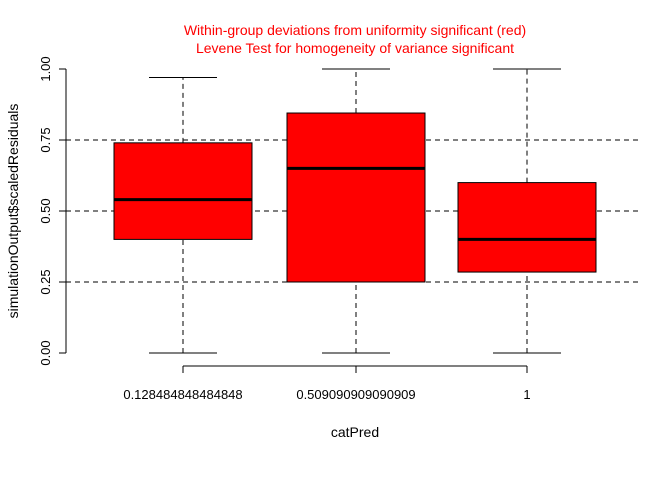 Image resolution: width=672 pixels, height=480 pixels. Describe the element at coordinates (355, 432) in the screenshot. I see `x-axis-label: catPred` at that location.